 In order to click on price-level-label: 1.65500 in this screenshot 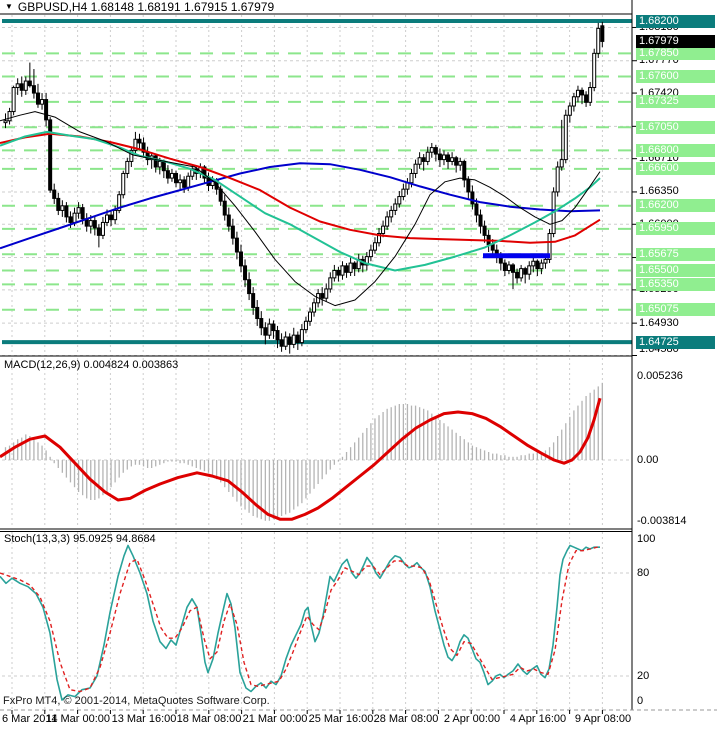, I will do `click(675, 270)`.